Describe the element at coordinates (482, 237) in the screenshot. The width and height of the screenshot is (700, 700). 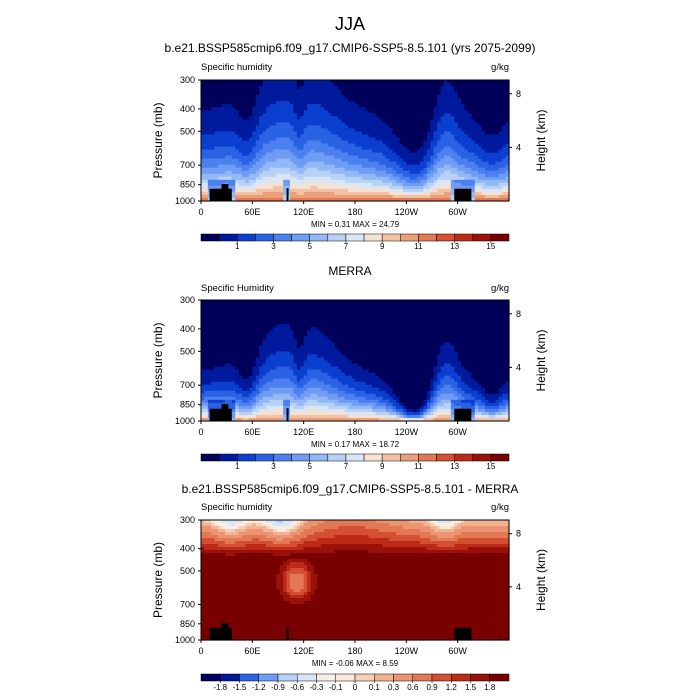
I see `colorbar-swatch` at that location.